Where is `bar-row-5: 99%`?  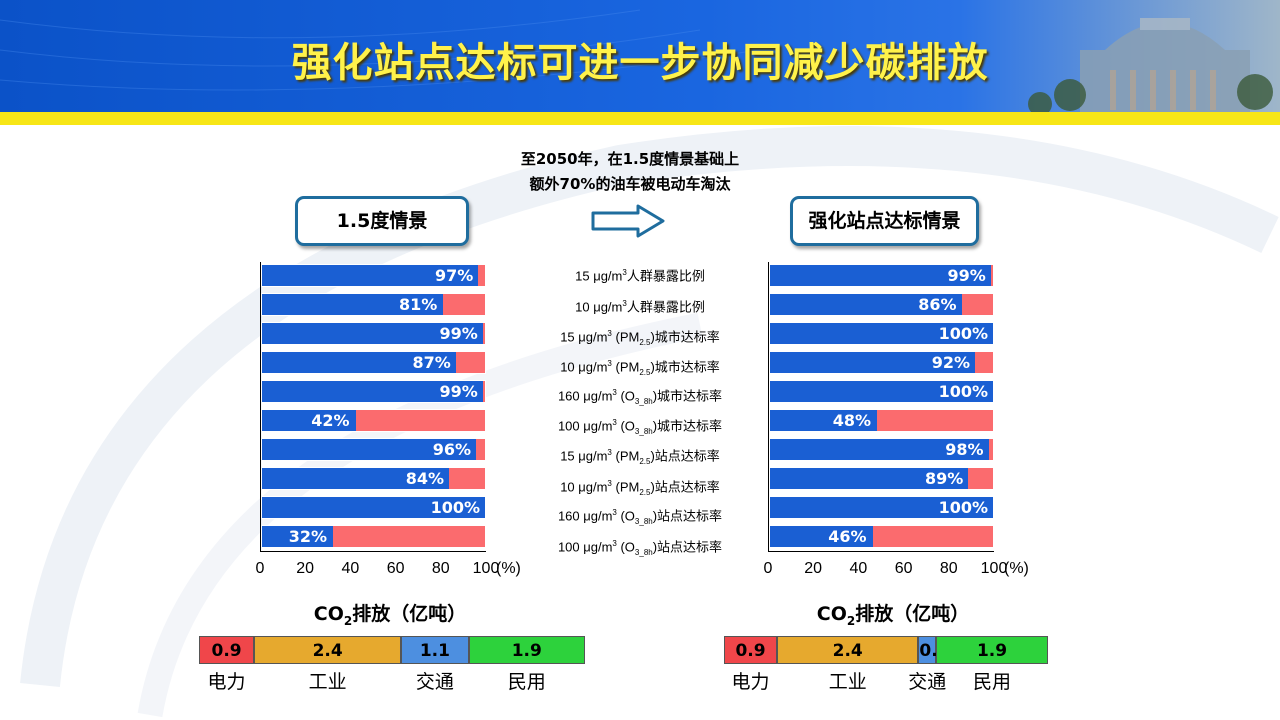
bar-row-5: 99% is located at coordinates (373, 391).